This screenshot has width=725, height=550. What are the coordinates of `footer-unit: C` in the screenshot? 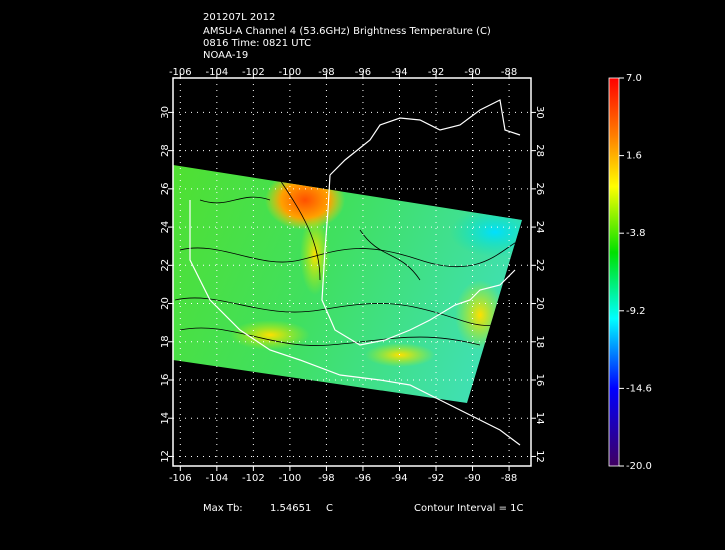 It's located at (329, 508).